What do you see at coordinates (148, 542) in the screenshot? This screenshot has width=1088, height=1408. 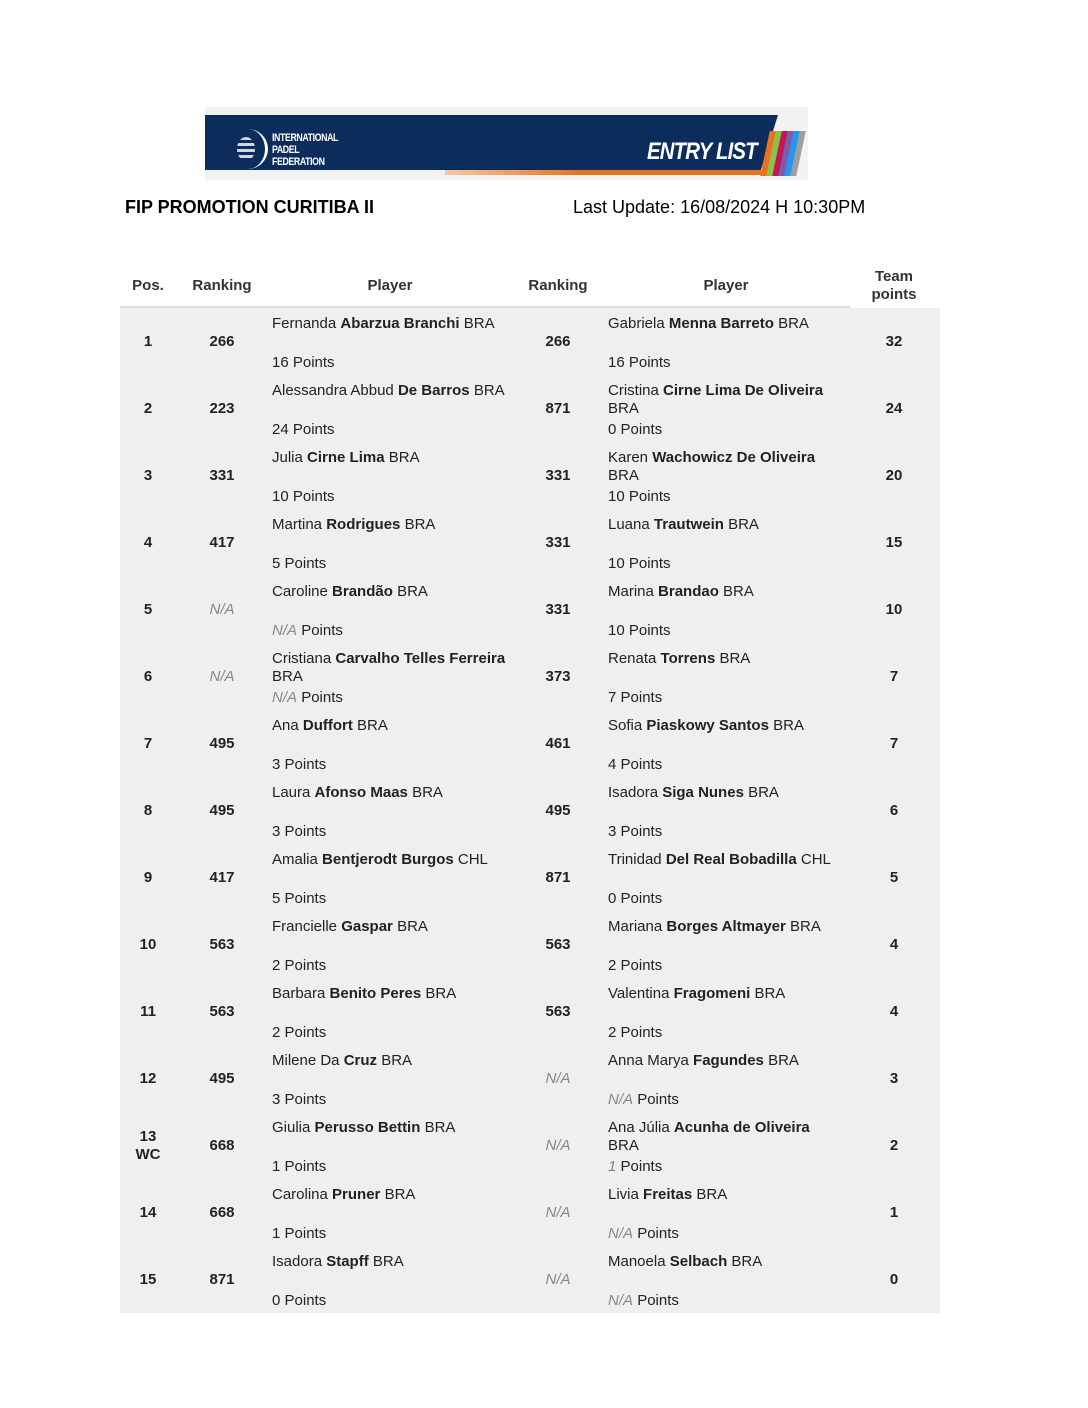 I see `position-value: 4` at bounding box center [148, 542].